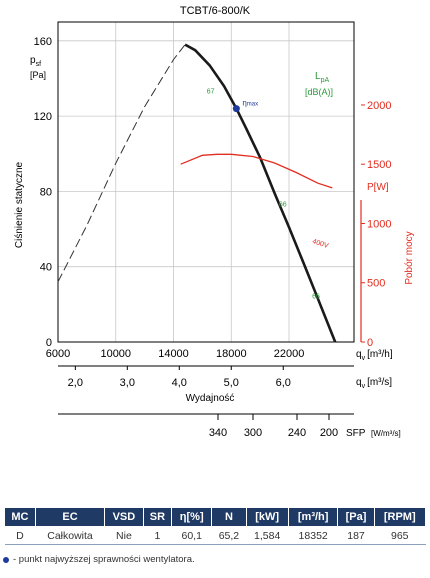 This screenshot has width=430, height=578. I want to click on x2-tick-label: 5,0, so click(231, 383).